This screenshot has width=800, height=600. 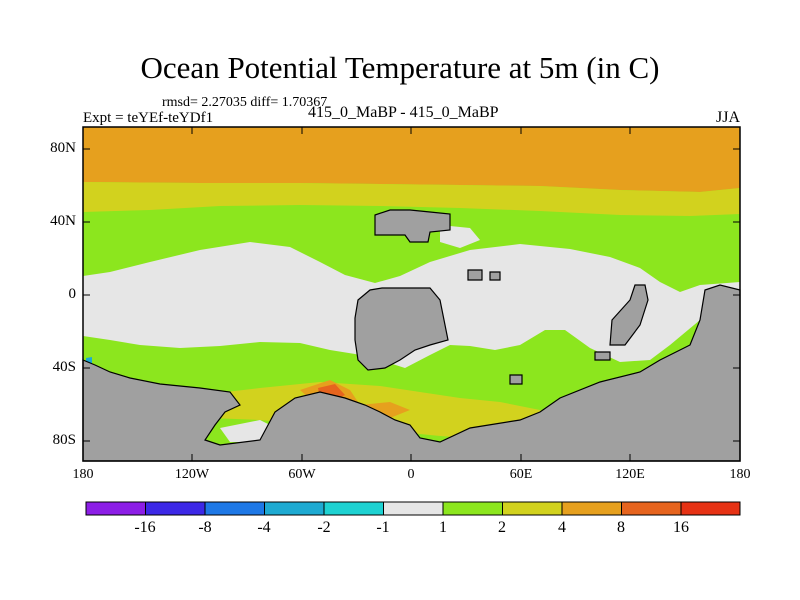 What do you see at coordinates (383, 527) in the screenshot?
I see `colorbar-label-m1: -1` at bounding box center [383, 527].